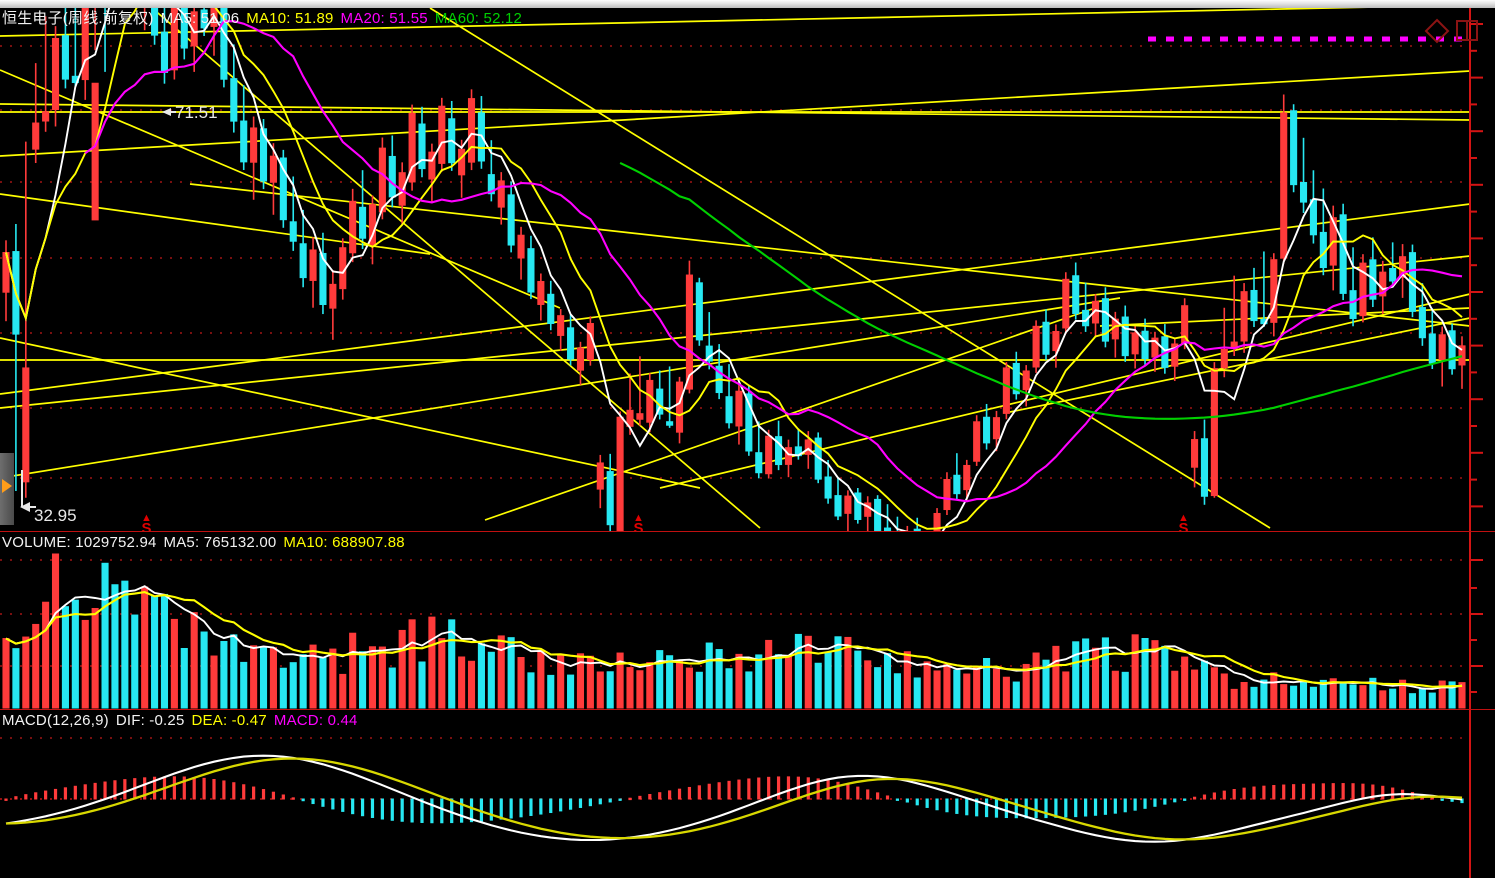 The height and width of the screenshot is (878, 1495). Describe the element at coordinates (478, 18) in the screenshot. I see `ma60-readout: MA60: 52.12` at that location.